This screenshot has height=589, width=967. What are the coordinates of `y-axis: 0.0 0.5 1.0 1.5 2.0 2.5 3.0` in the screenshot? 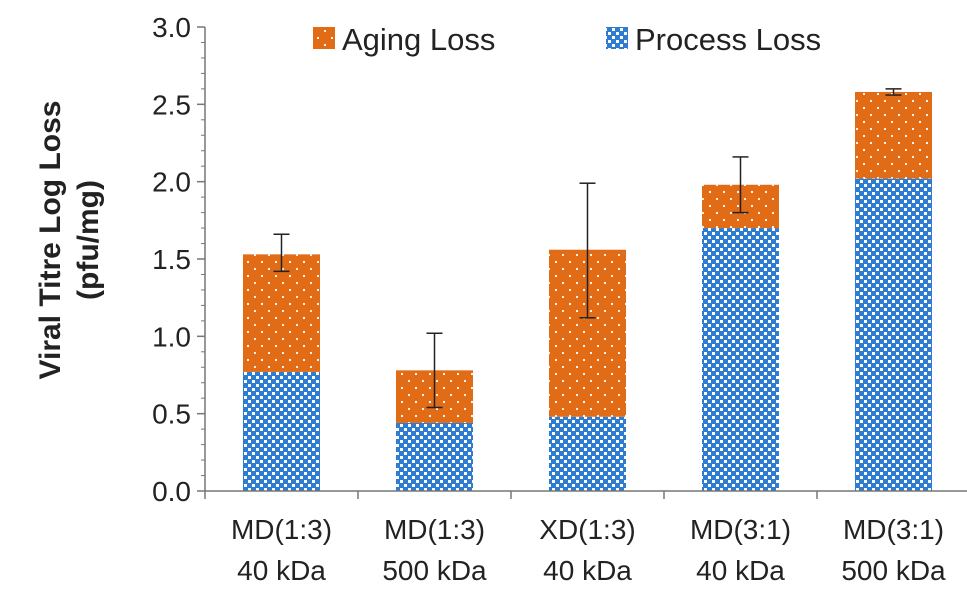 It's located at (179, 259).